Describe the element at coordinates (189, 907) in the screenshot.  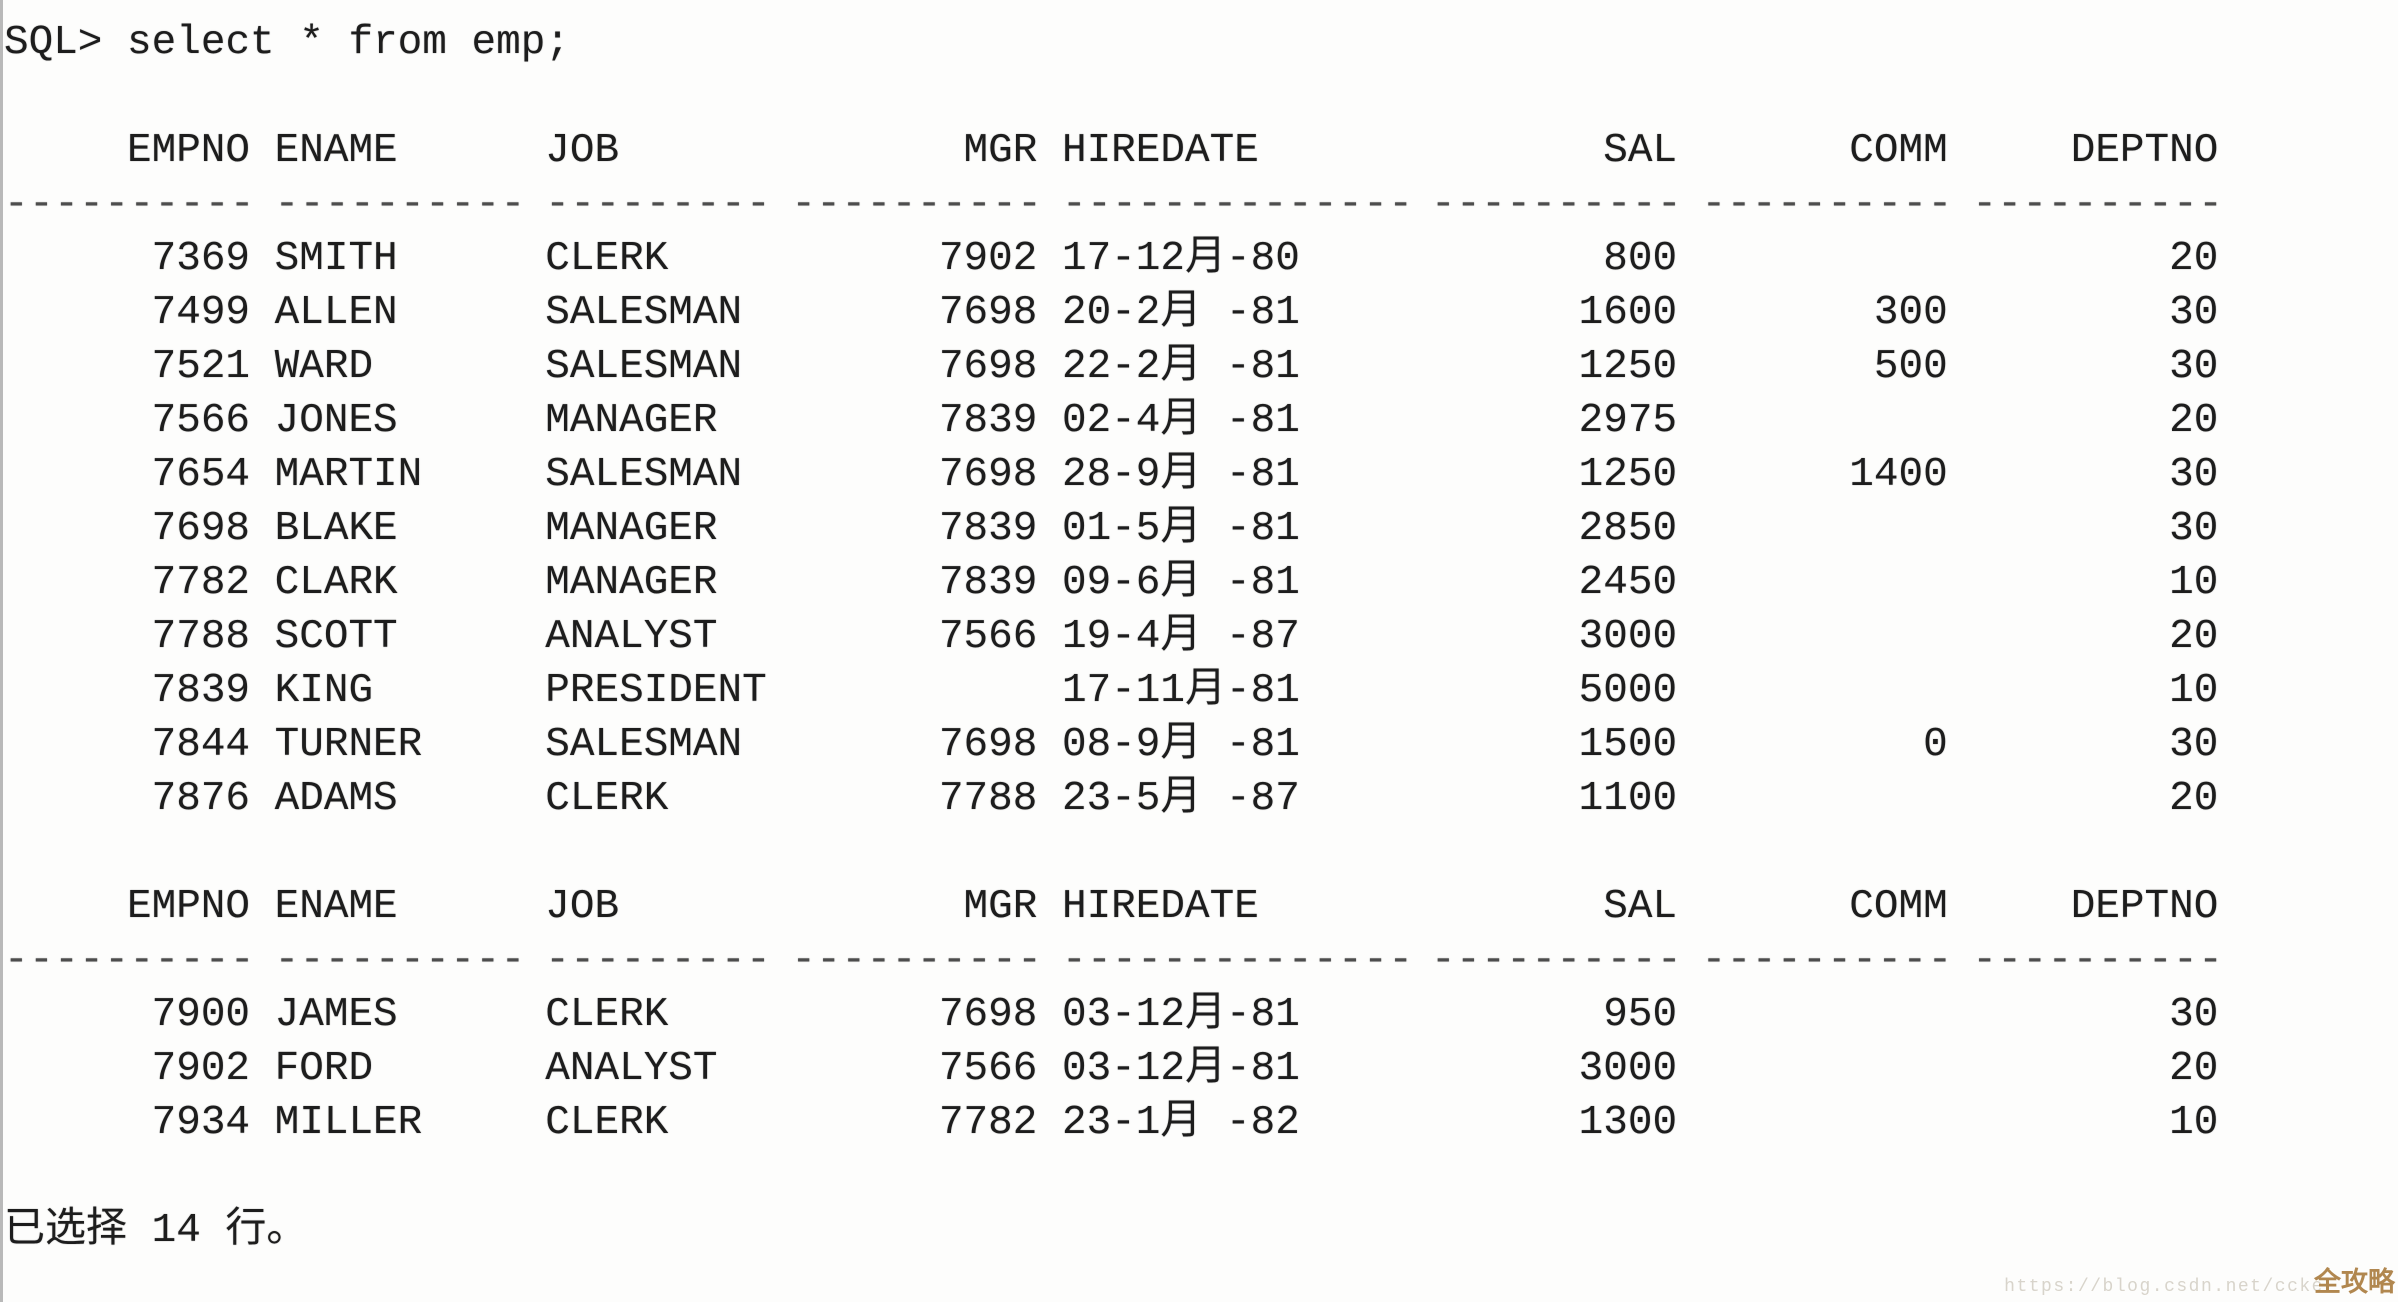
I see `column-header-empno: EMPNO` at that location.